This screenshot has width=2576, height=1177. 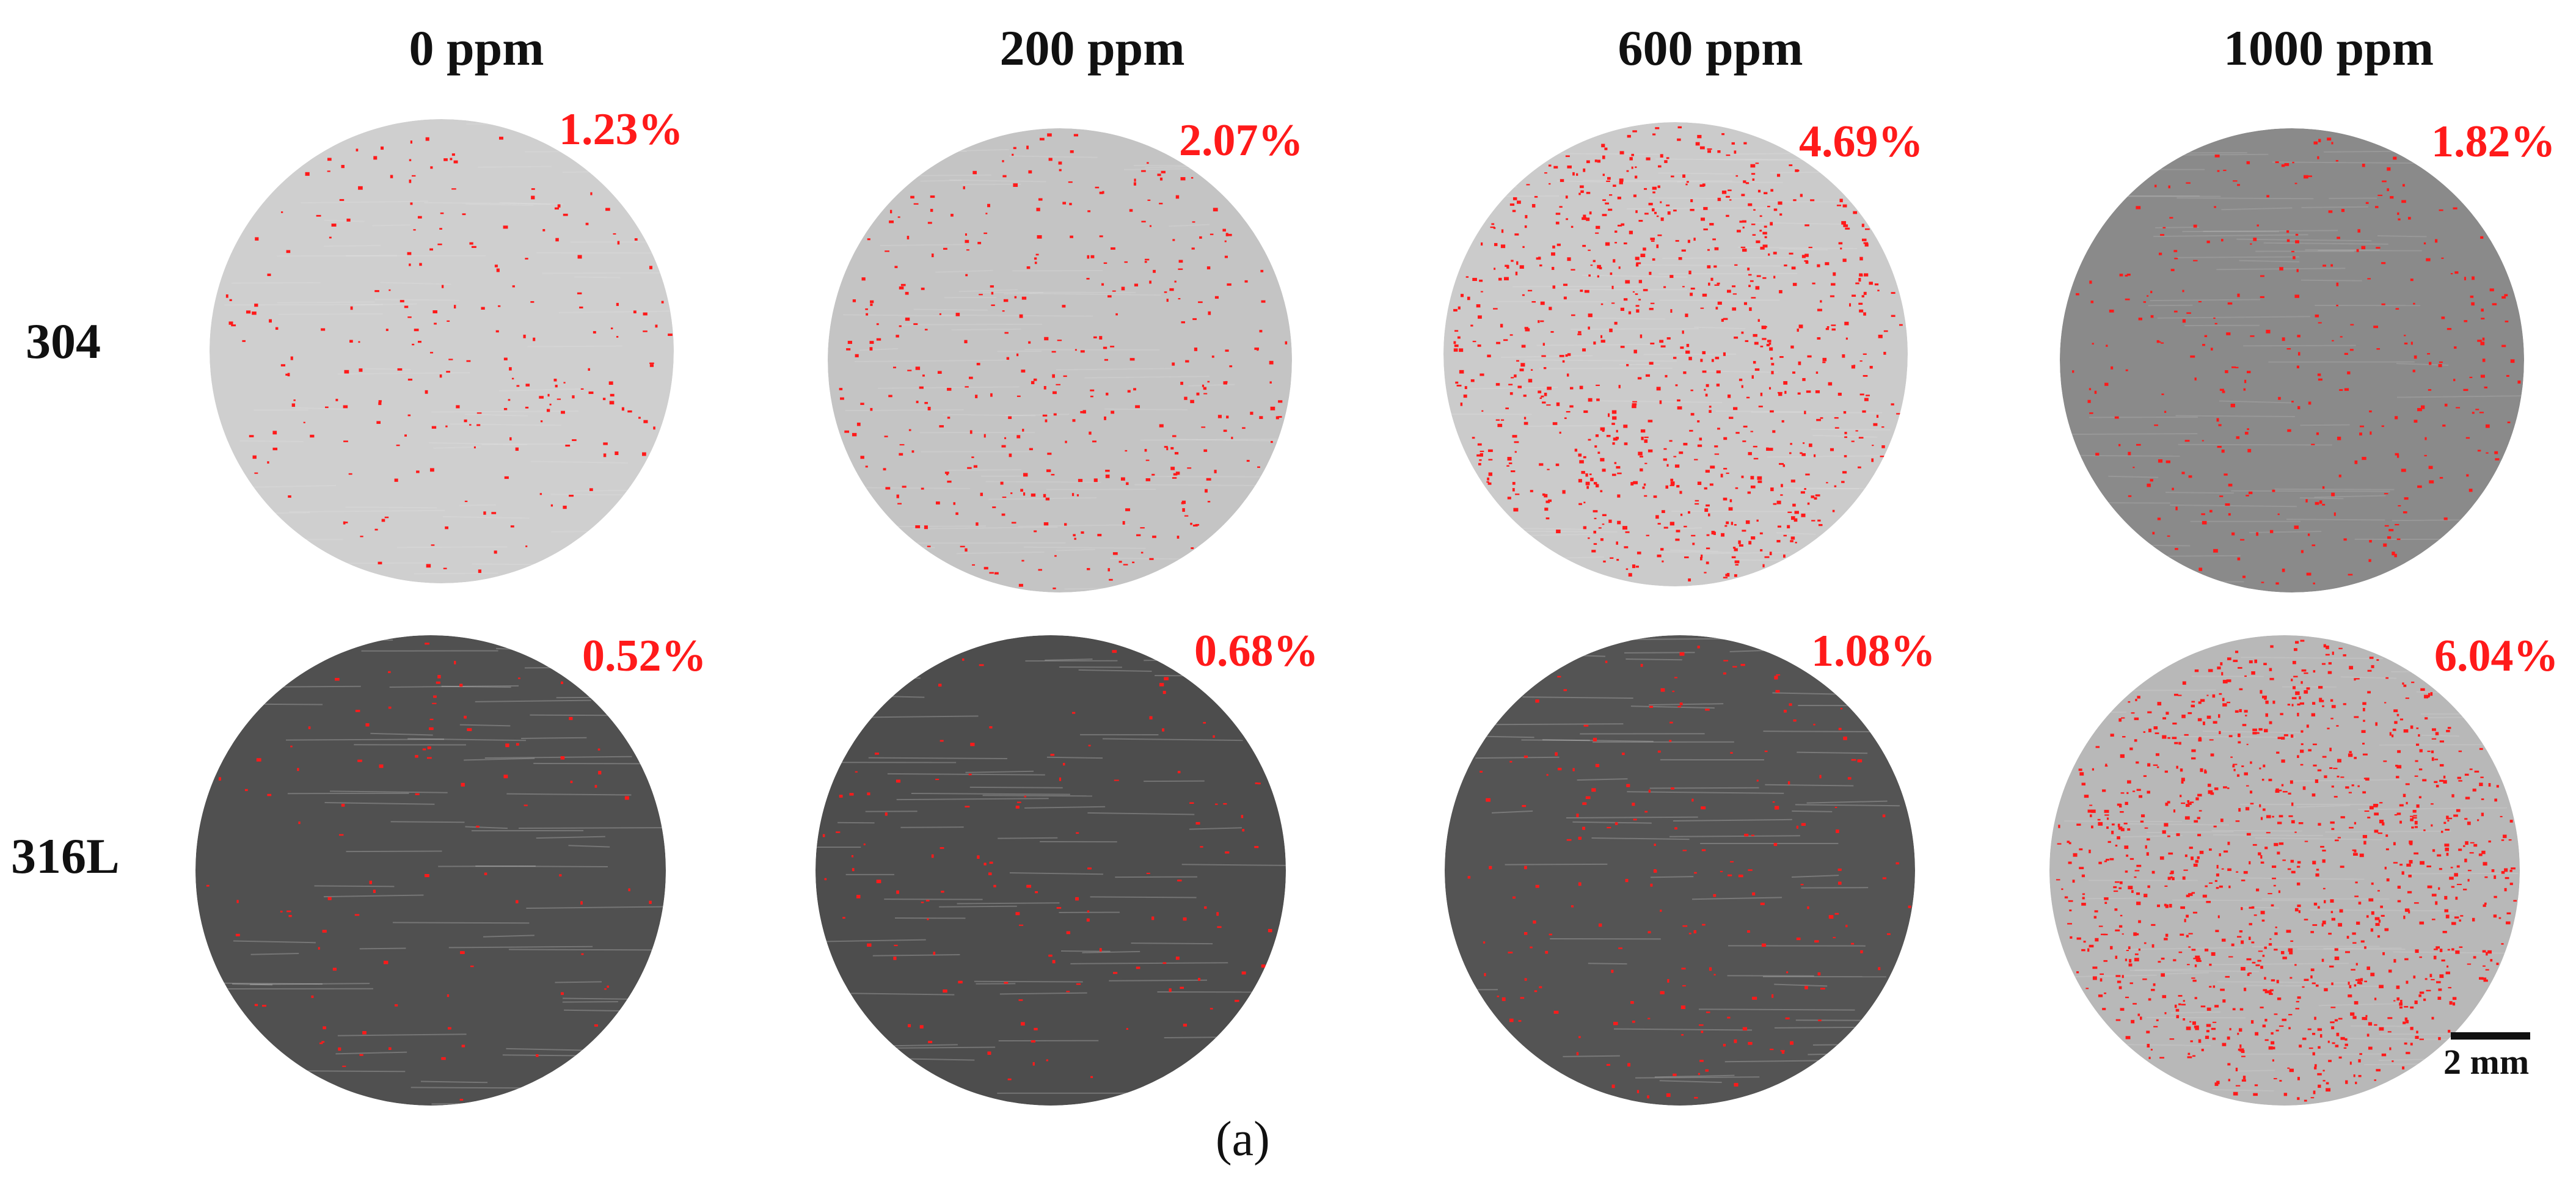 I want to click on percentage-304-1000ppm: 1.82%, so click(x=2493, y=142).